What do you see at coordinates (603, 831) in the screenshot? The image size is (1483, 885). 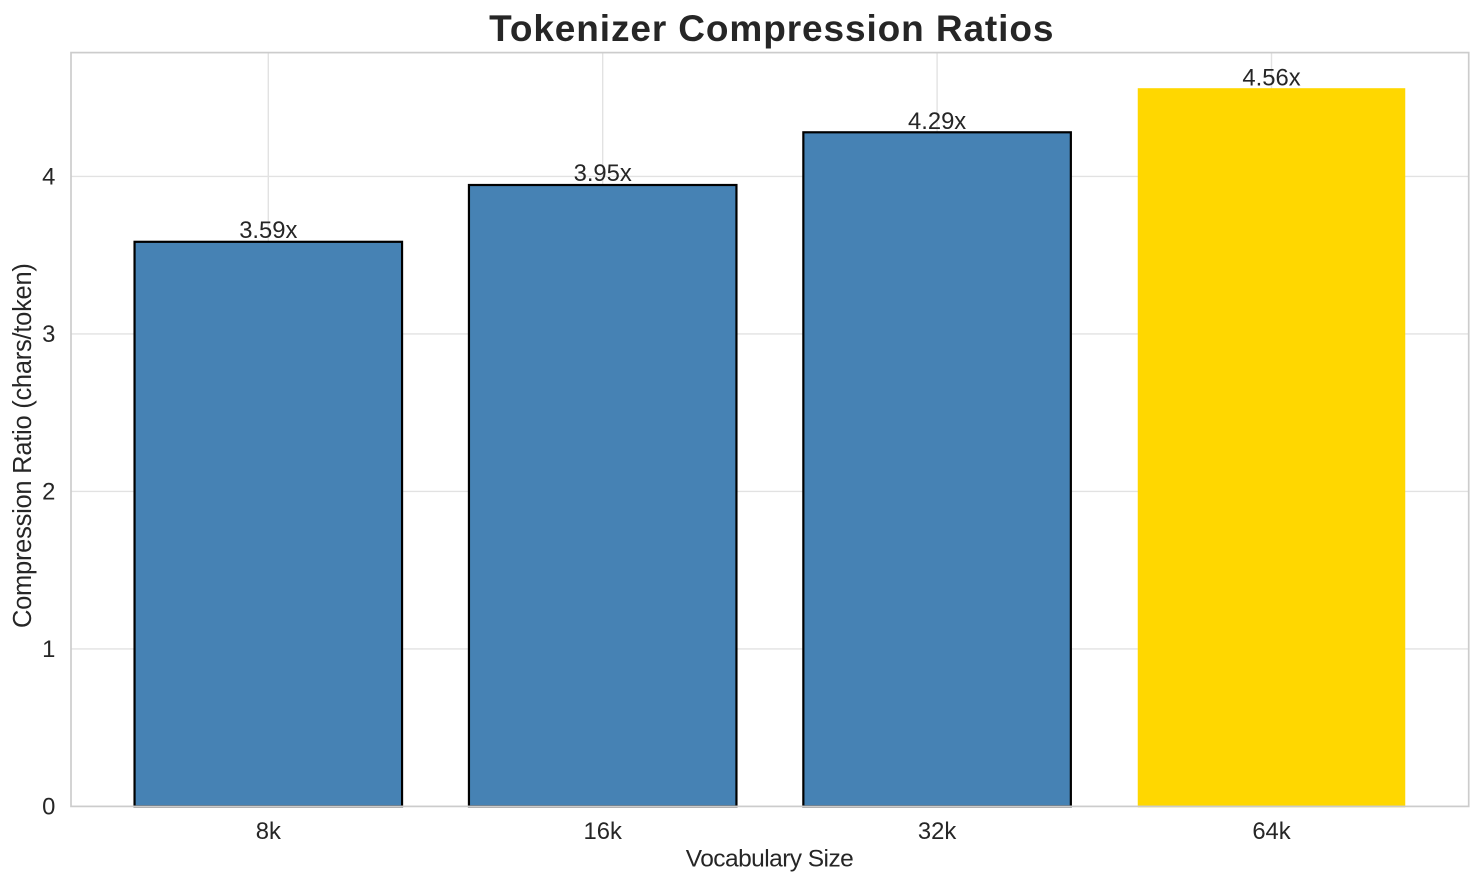 I see `svg-text: 16k` at bounding box center [603, 831].